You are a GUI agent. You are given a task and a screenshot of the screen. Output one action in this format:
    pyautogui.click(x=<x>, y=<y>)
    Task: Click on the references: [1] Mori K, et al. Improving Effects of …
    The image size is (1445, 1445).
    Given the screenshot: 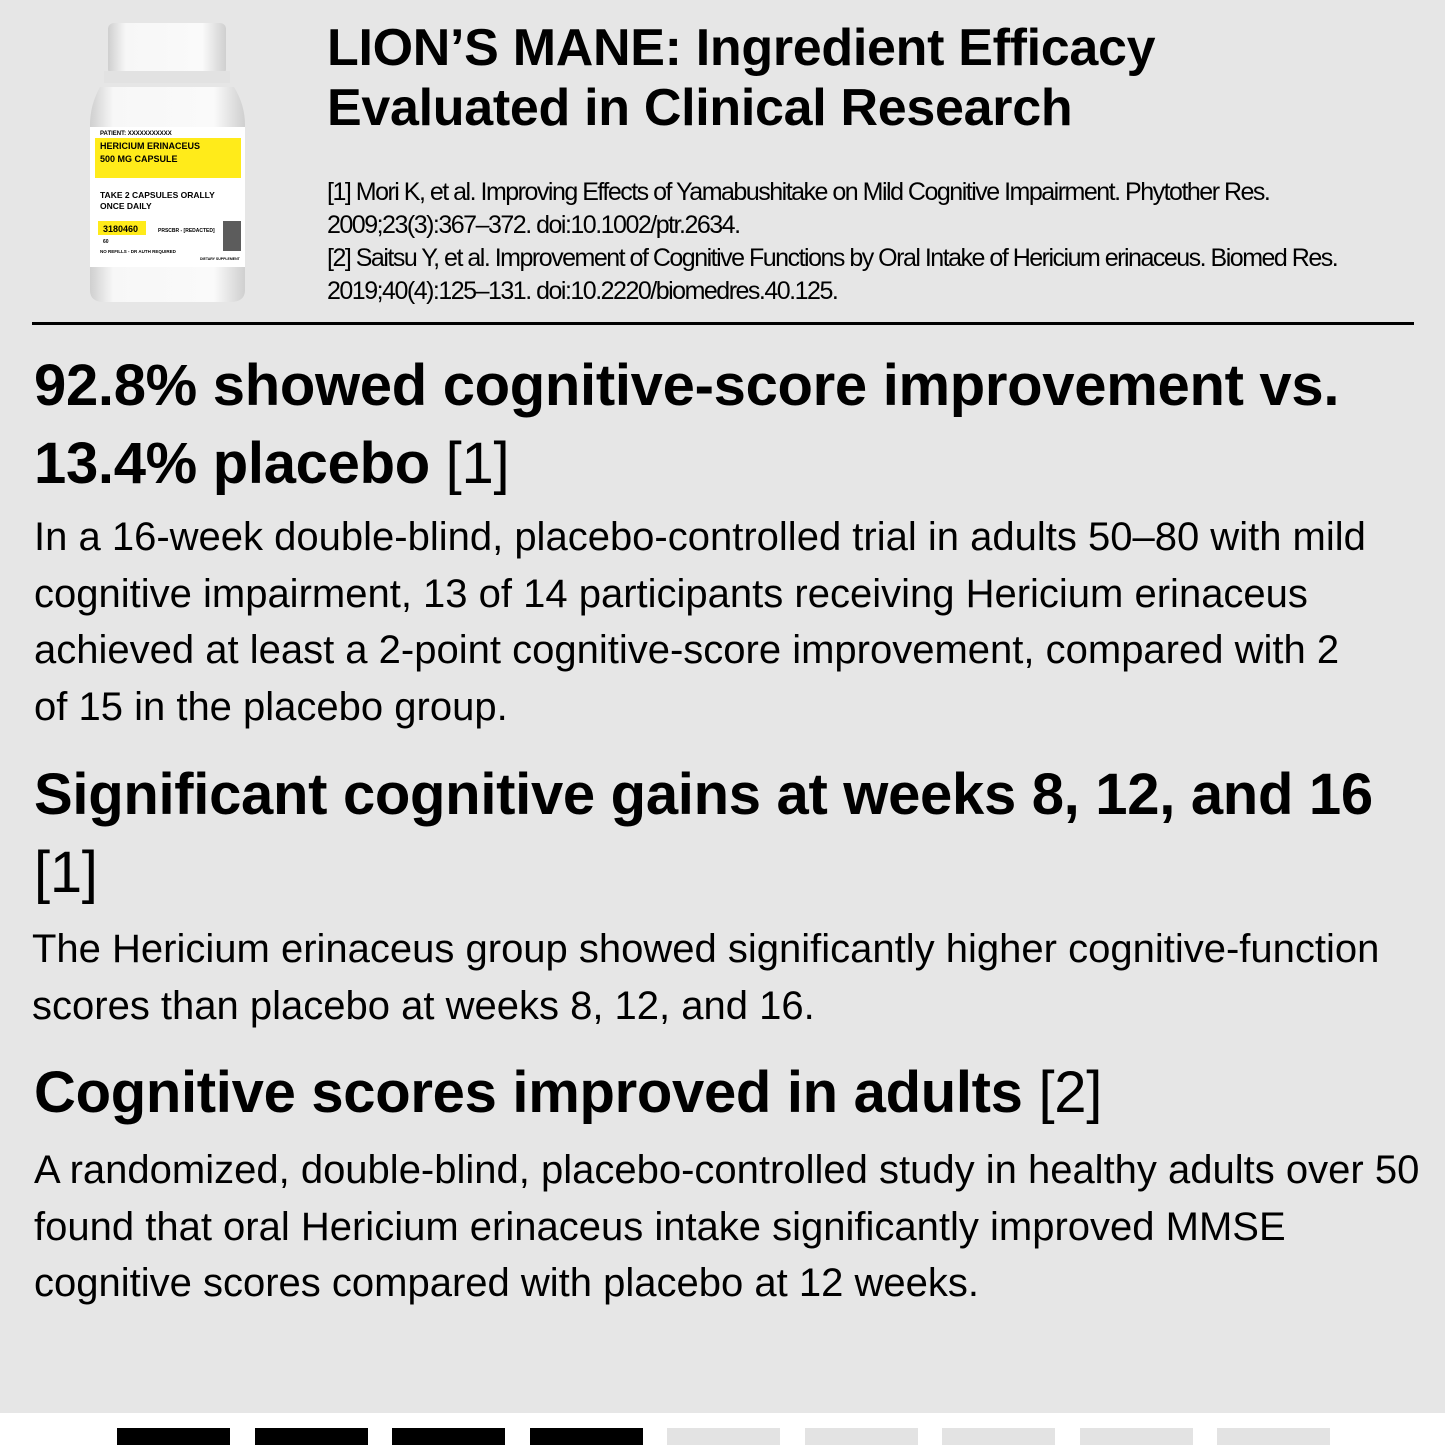 What is the action you would take?
    pyautogui.click(x=877, y=242)
    